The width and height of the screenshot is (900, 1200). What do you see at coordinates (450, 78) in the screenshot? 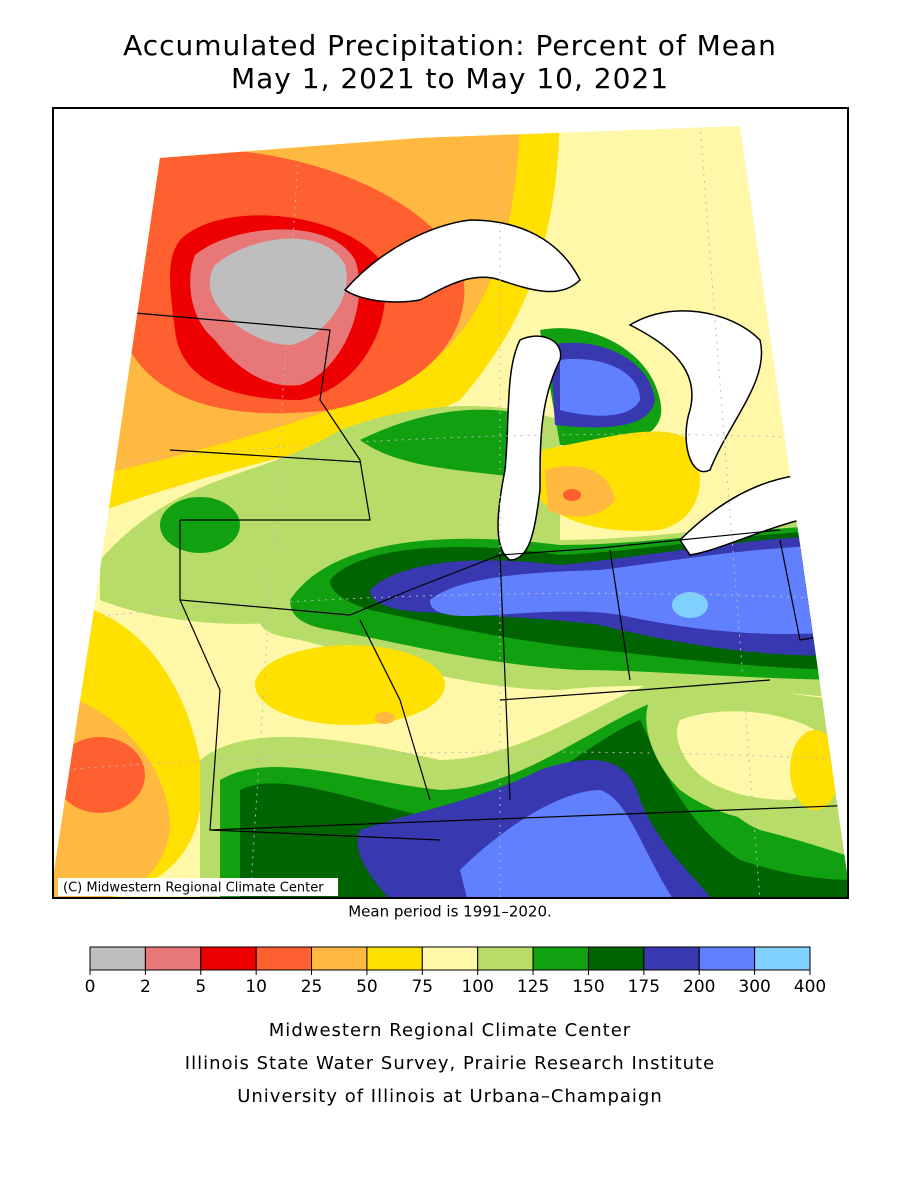
I see `subtitle: May 1, 2021 to May 10, 2021` at bounding box center [450, 78].